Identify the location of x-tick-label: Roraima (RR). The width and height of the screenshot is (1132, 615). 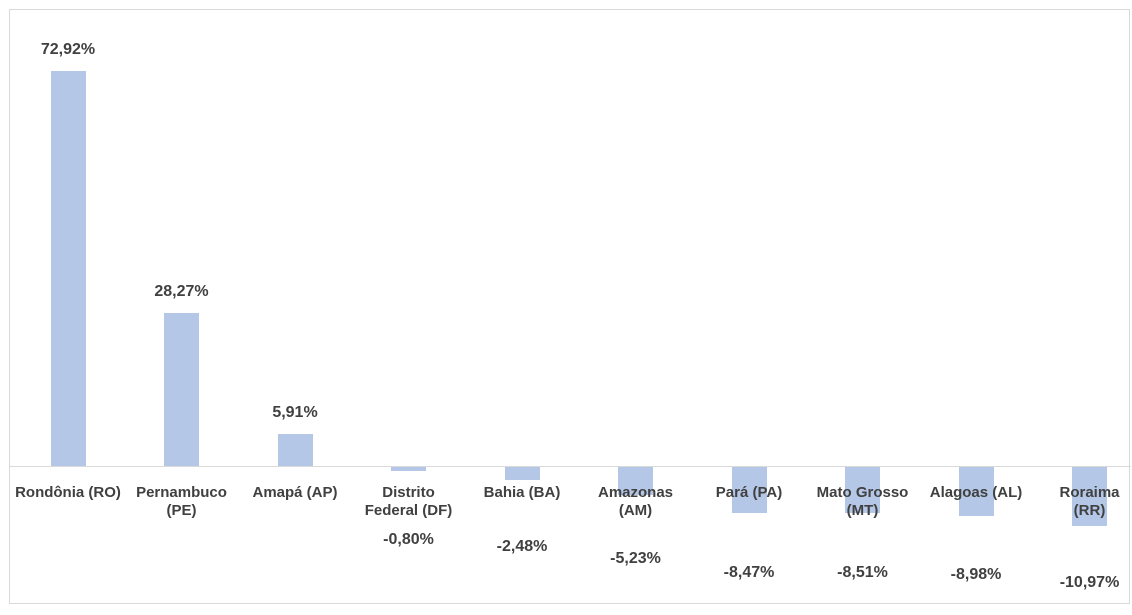
(1089, 501).